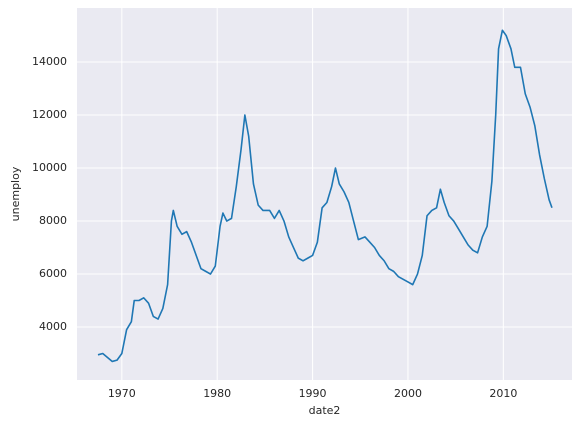 This screenshot has height=428, width=582. What do you see at coordinates (408, 393) in the screenshot?
I see `x-tick-label: 2000` at bounding box center [408, 393].